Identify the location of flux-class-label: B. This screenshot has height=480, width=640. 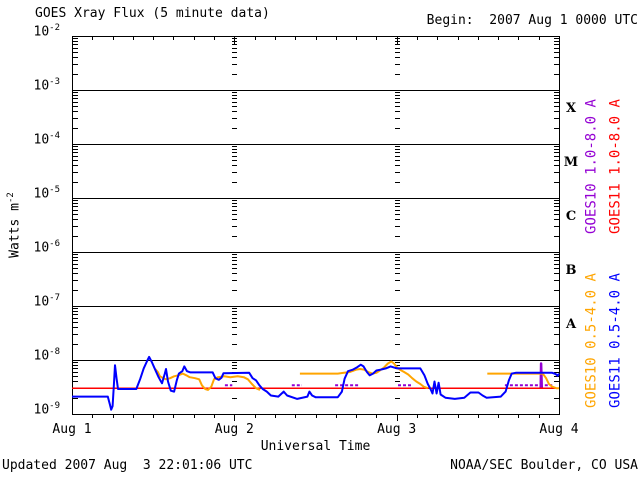
(571, 270).